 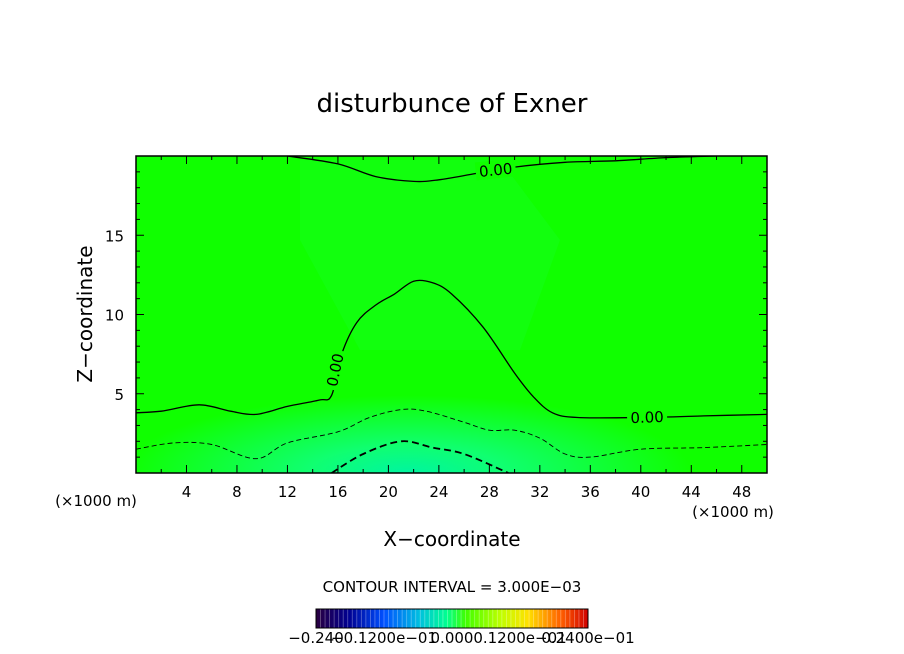 What do you see at coordinates (316, 638) in the screenshot?
I see `colorbar-label: −0.240` at bounding box center [316, 638].